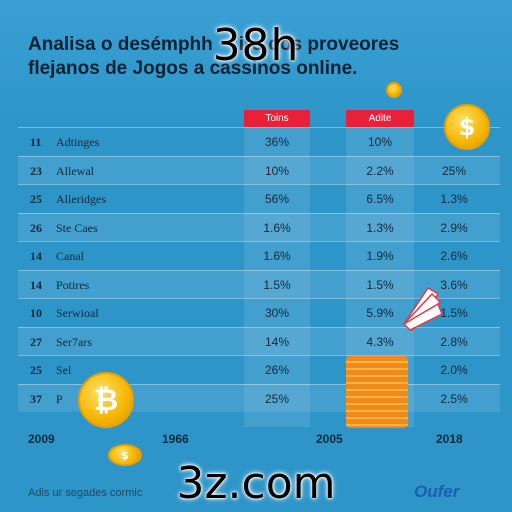  What do you see at coordinates (277, 142) in the screenshot?
I see `row-value-1: 36%` at bounding box center [277, 142].